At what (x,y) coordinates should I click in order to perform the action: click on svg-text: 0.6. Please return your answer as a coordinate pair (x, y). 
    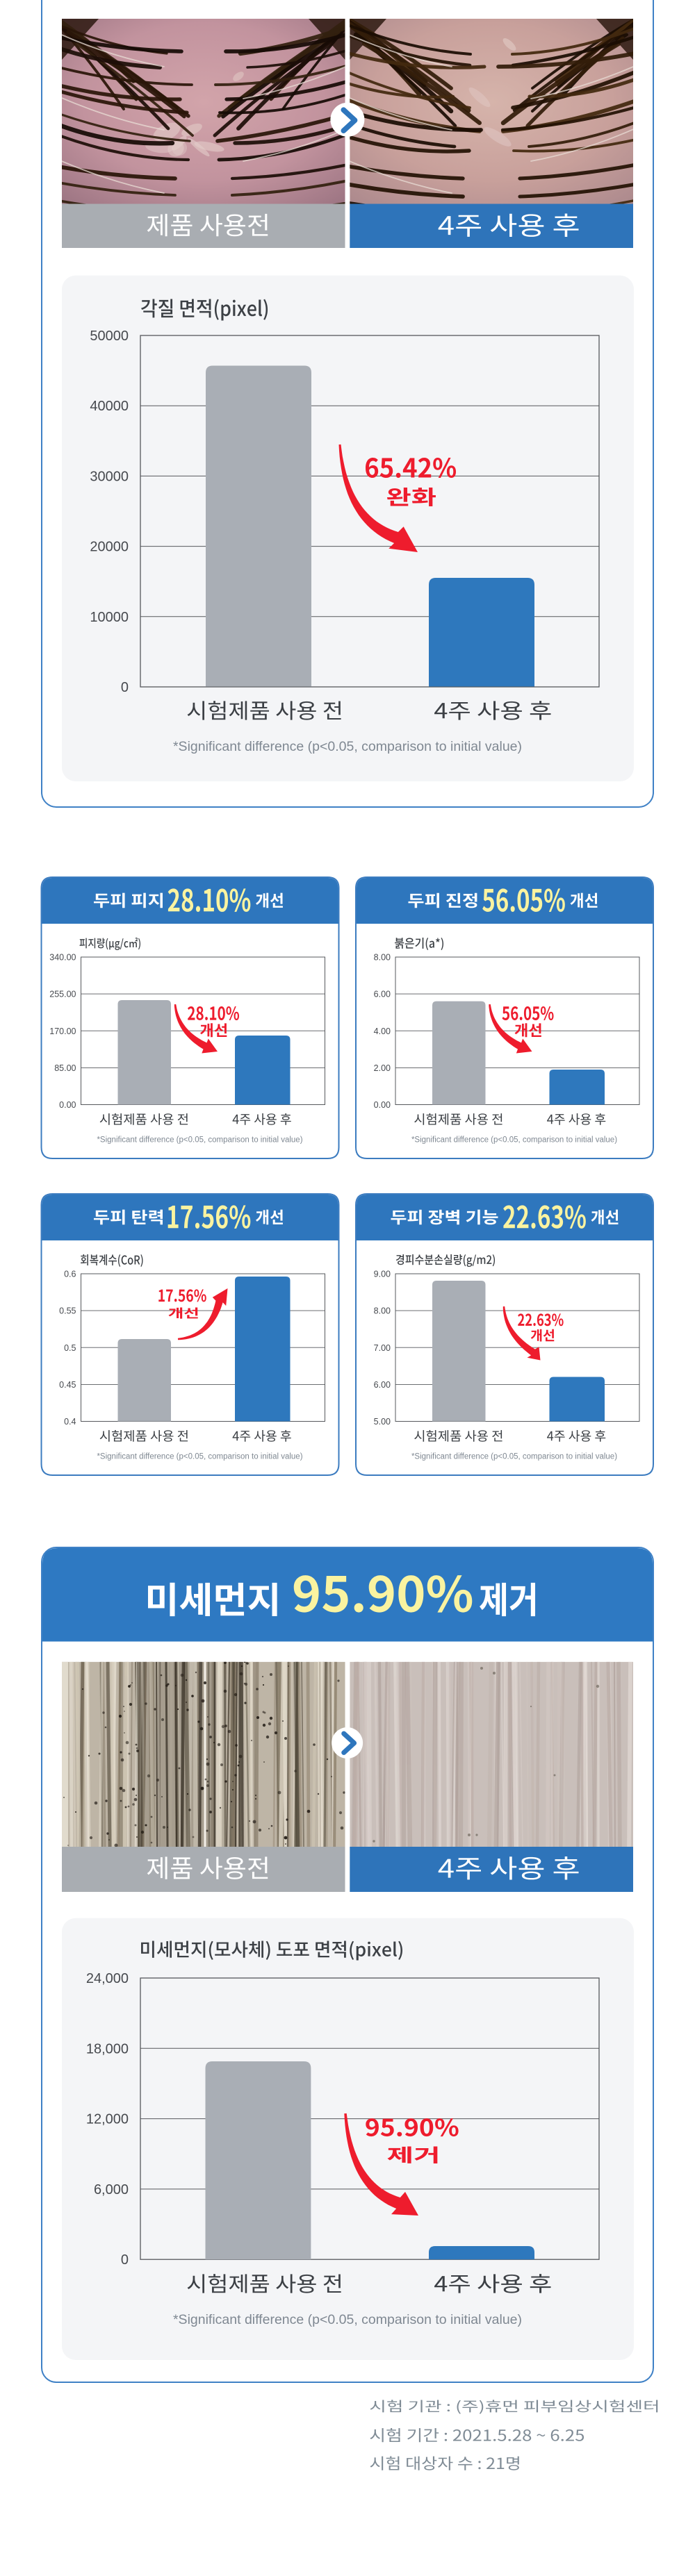
    Looking at the image, I should click on (70, 1274).